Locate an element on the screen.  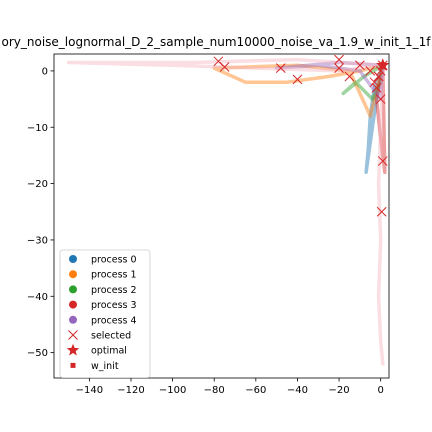
legend-entry: process 3 is located at coordinates (103, 305).